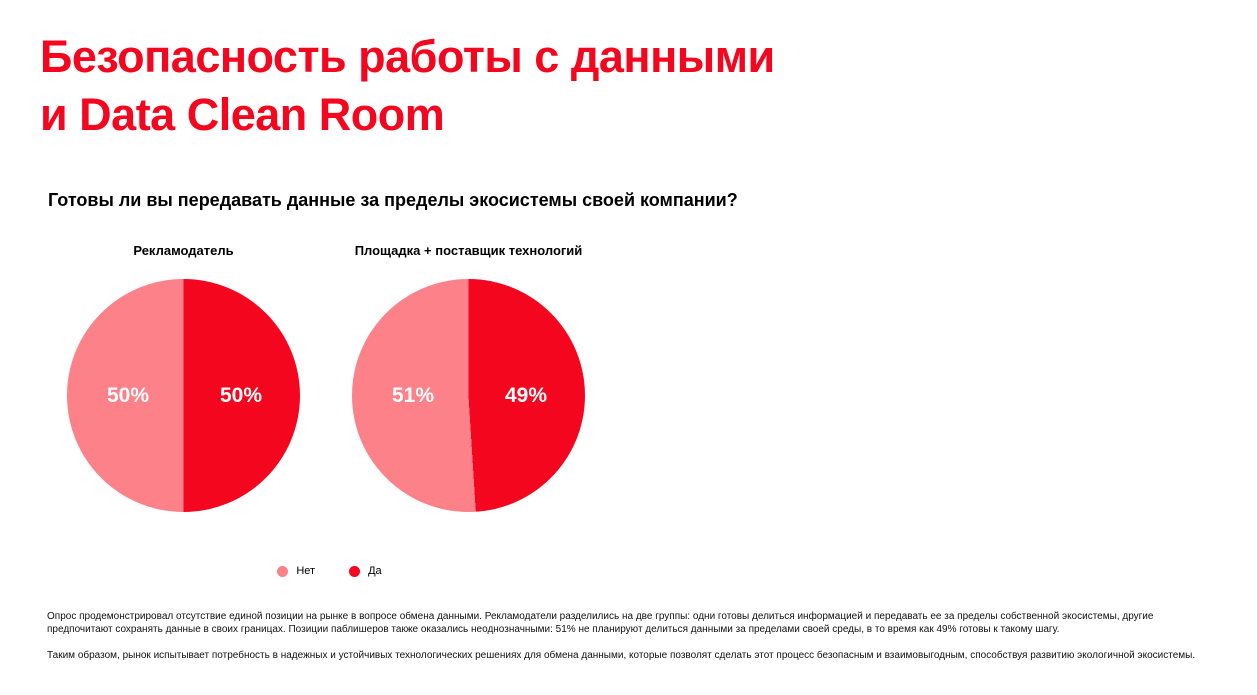  I want to click on legend-item-net: Нет, so click(296, 571).